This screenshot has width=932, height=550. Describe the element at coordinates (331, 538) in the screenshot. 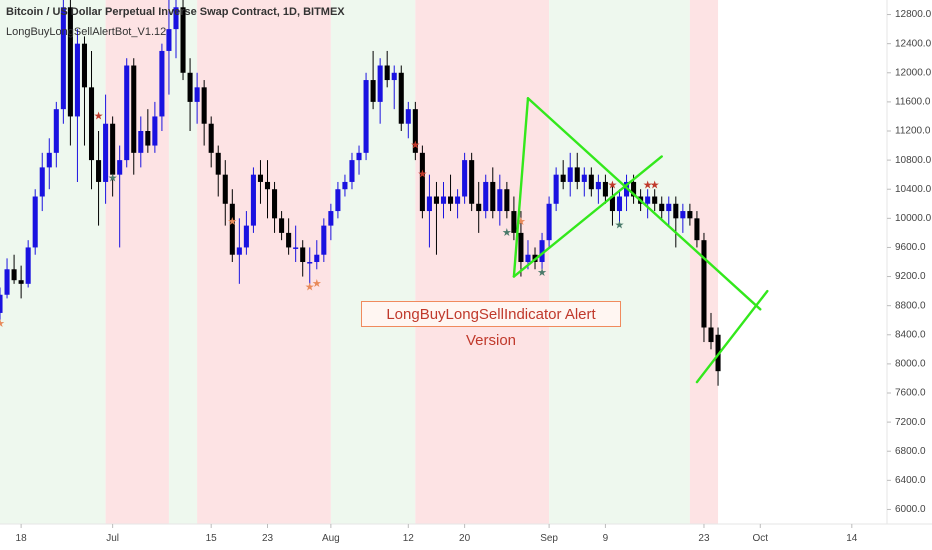

I see `time-tick-label: Aug` at that location.